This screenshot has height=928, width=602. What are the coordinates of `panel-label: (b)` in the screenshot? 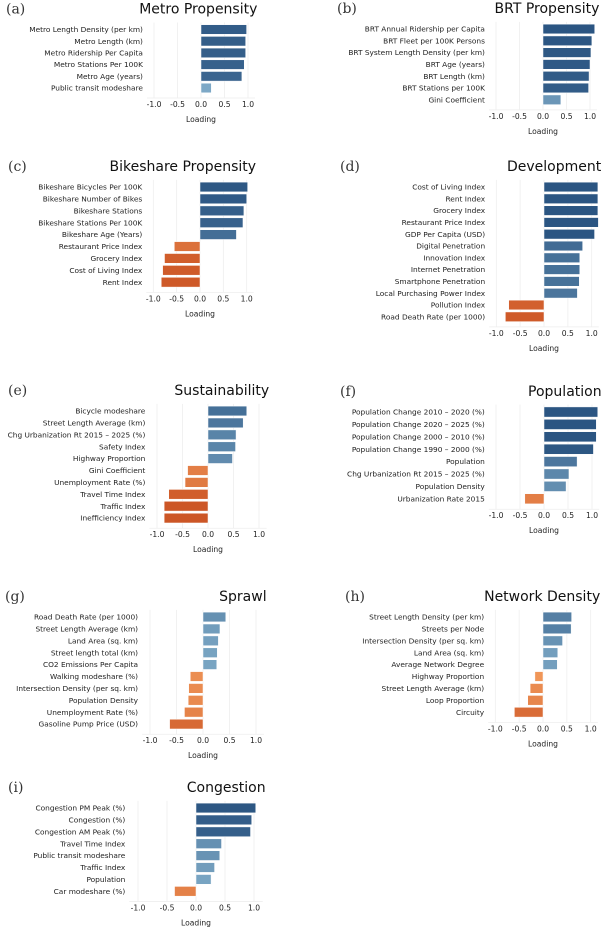 It's located at (347, 9).